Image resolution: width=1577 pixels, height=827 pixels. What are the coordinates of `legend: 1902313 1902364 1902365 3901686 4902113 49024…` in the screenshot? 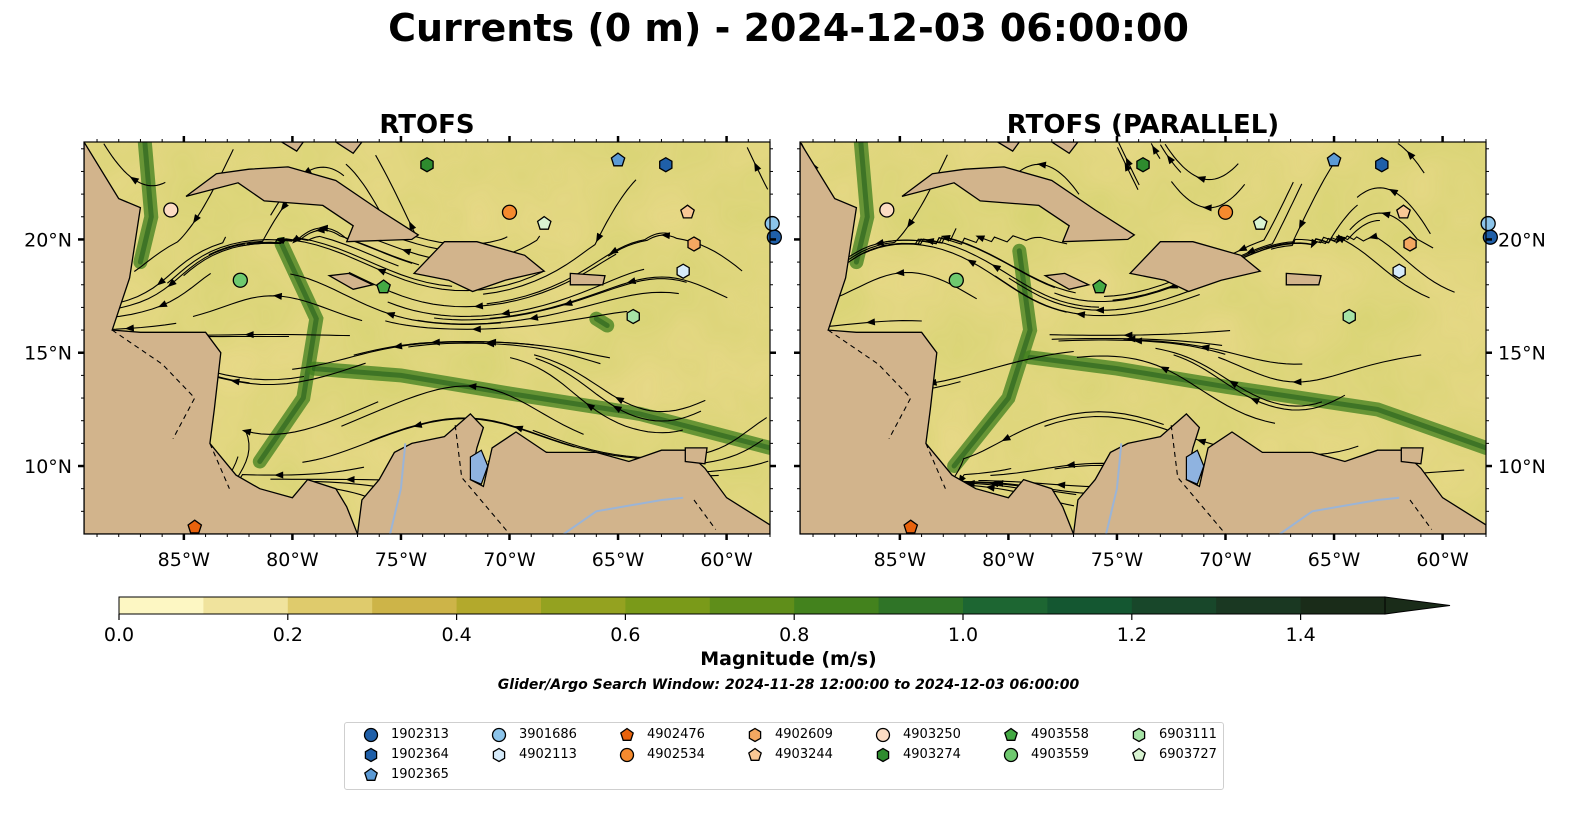 It's located at (784, 756).